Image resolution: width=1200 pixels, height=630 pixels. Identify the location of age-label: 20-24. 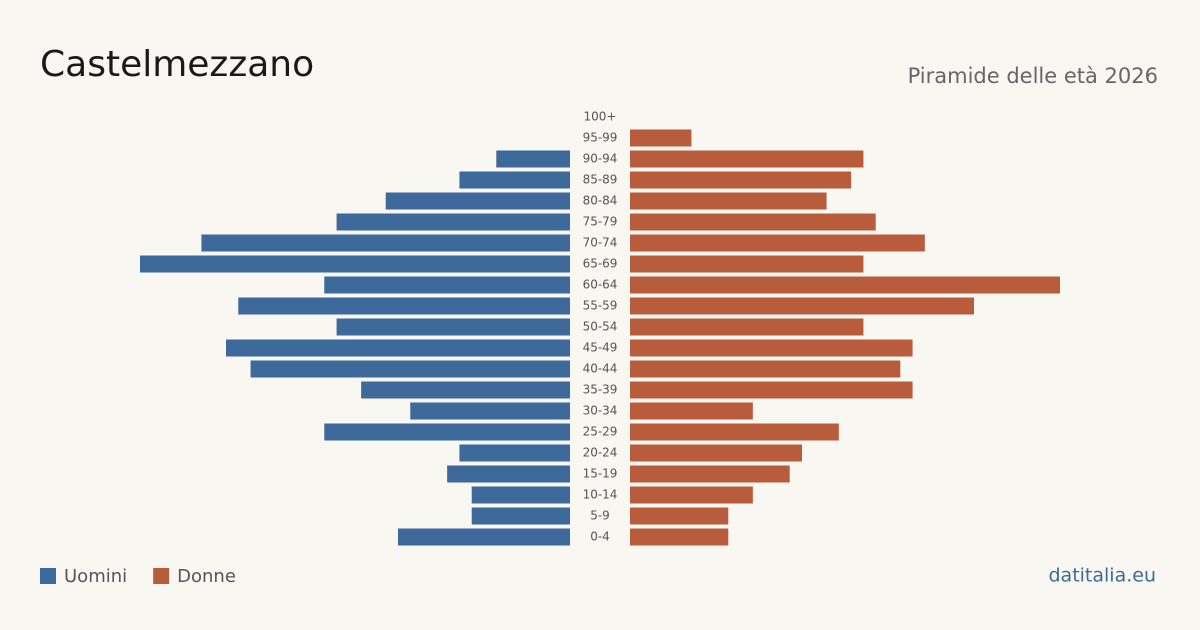
(600, 453).